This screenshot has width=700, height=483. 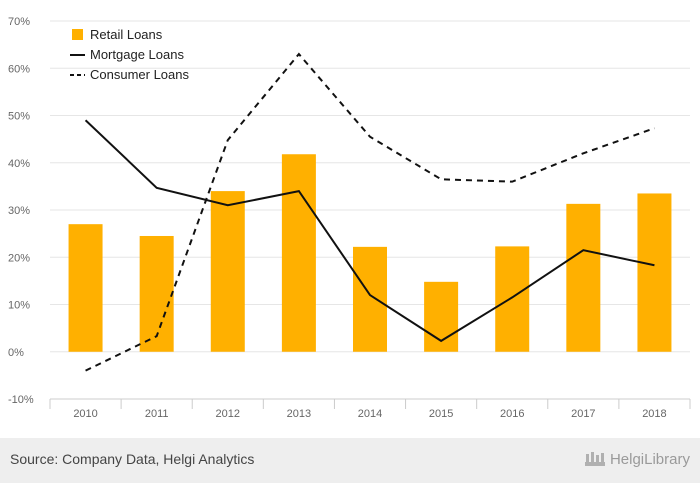 I want to click on brand: HelgiLibrary, so click(x=637, y=459).